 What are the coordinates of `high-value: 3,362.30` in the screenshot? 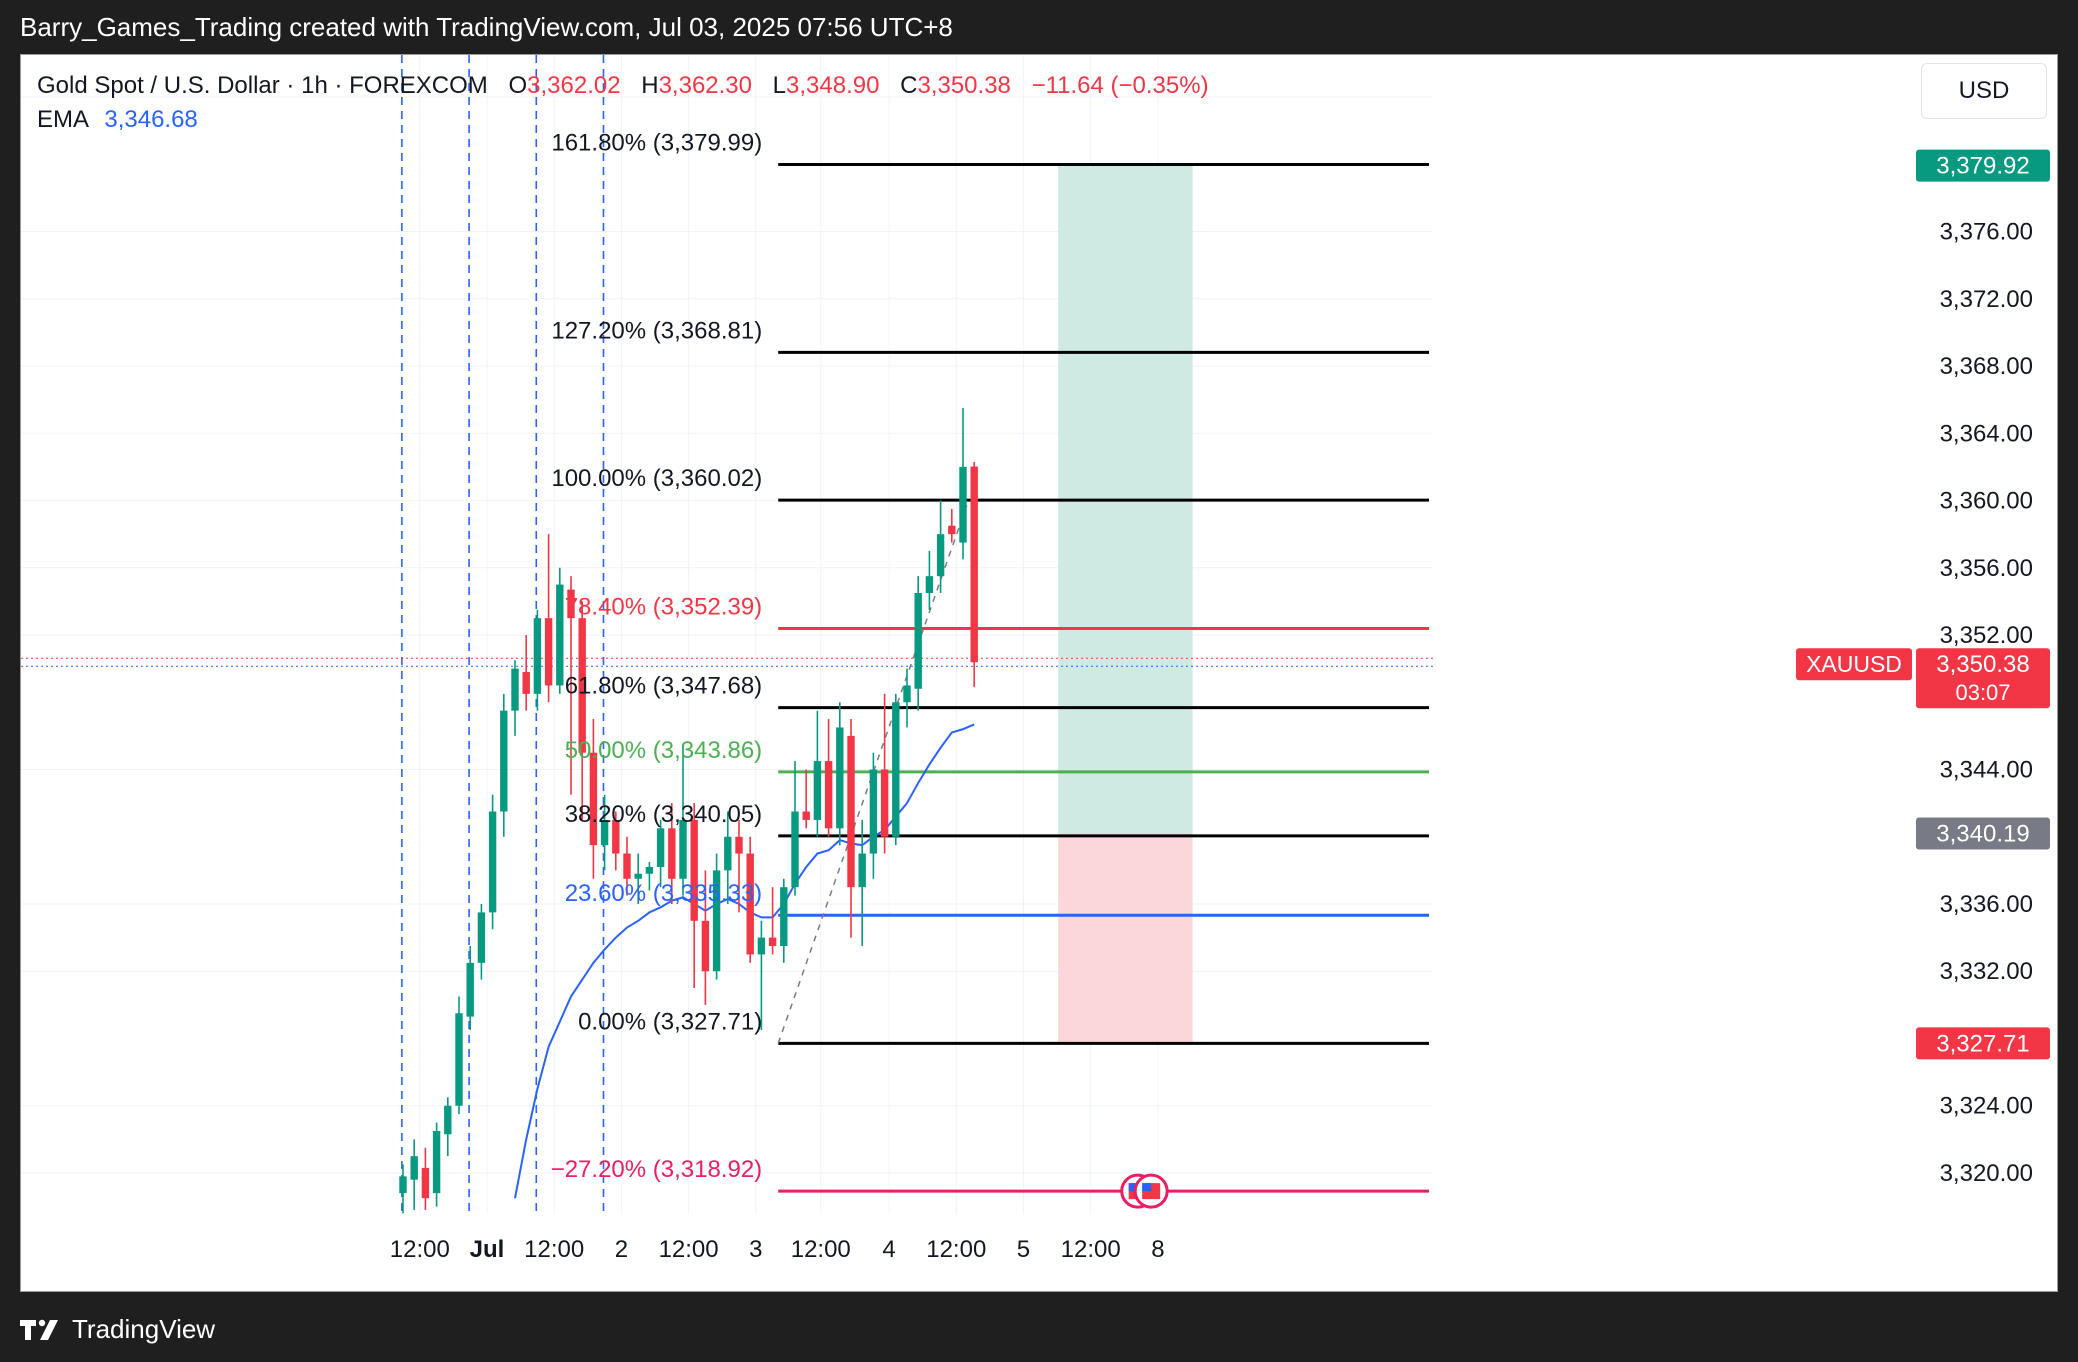 It's located at (705, 85).